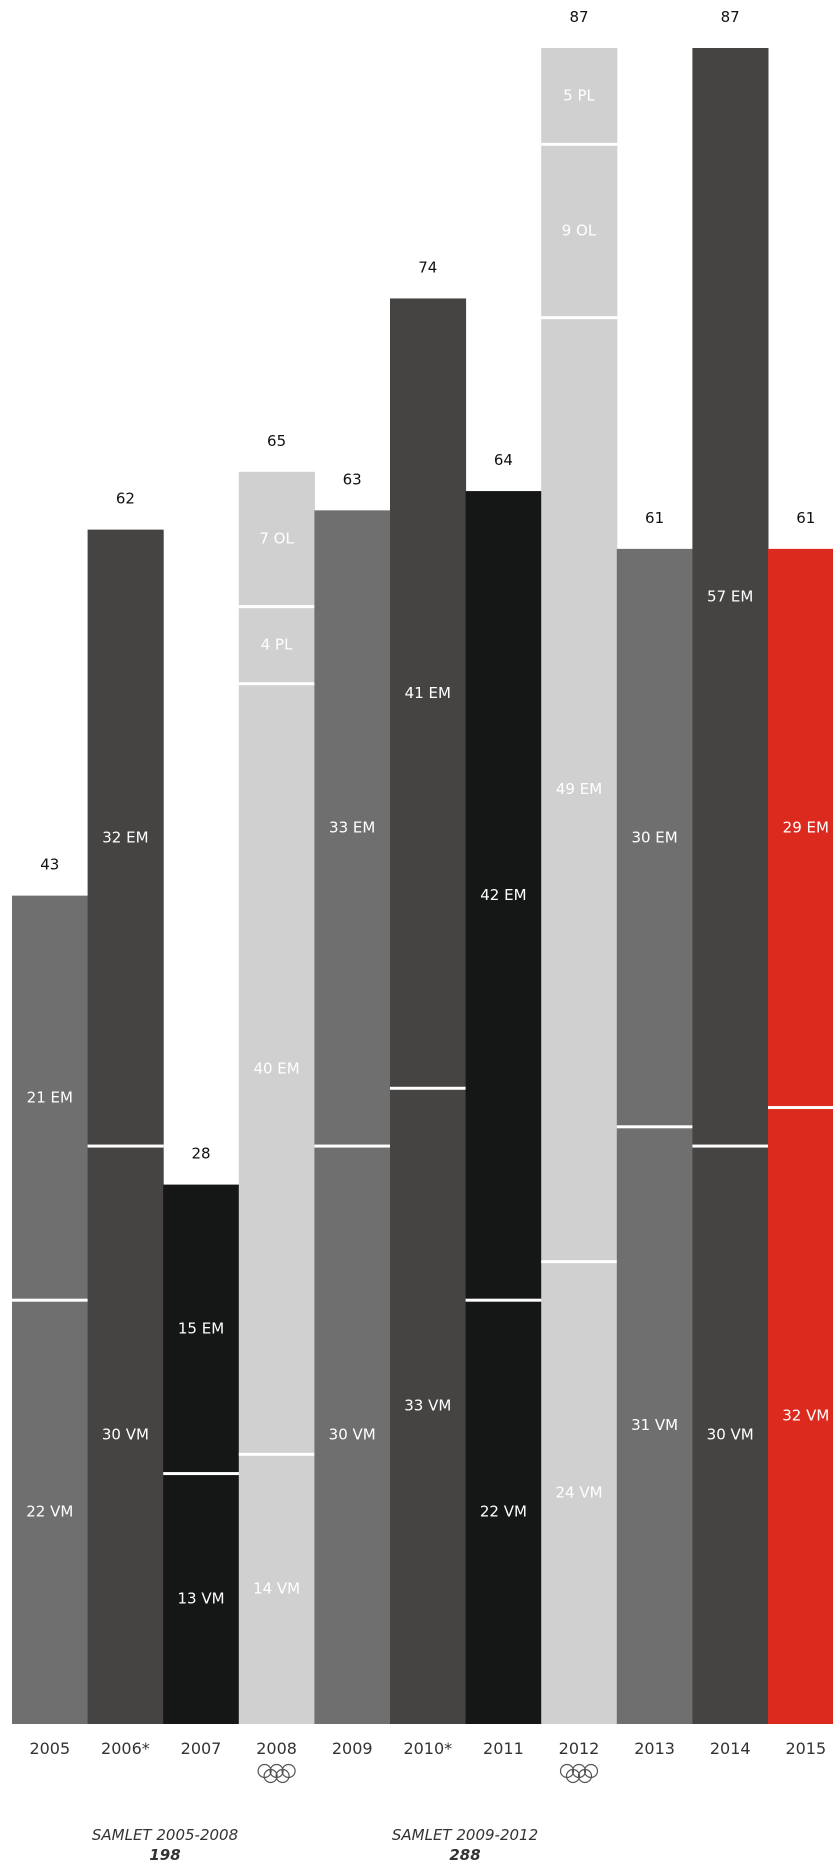 The height and width of the screenshot is (1871, 833). I want to click on year-tick-label: 2005, so click(49, 1748).